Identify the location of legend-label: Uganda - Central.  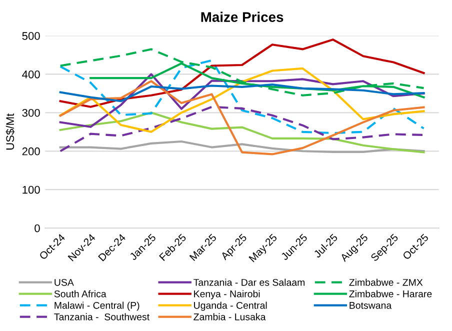
(230, 306).